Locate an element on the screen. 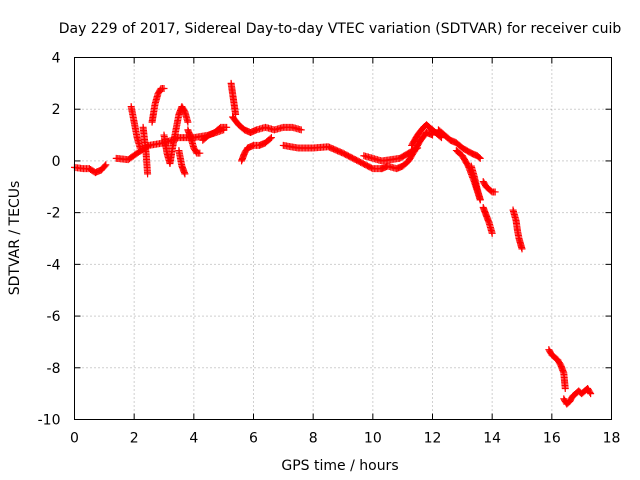 The image size is (640, 480). y-tick-label: 2 is located at coordinates (56, 110).